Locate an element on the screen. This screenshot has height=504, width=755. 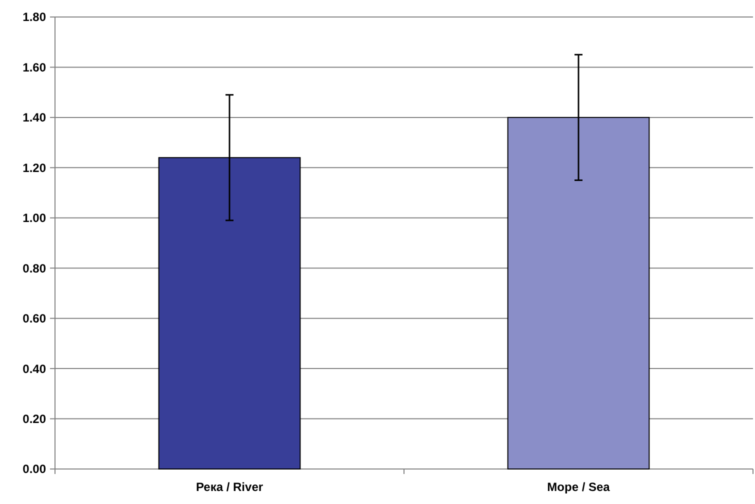
y-tick-label: 1.00 is located at coordinates (34, 218).